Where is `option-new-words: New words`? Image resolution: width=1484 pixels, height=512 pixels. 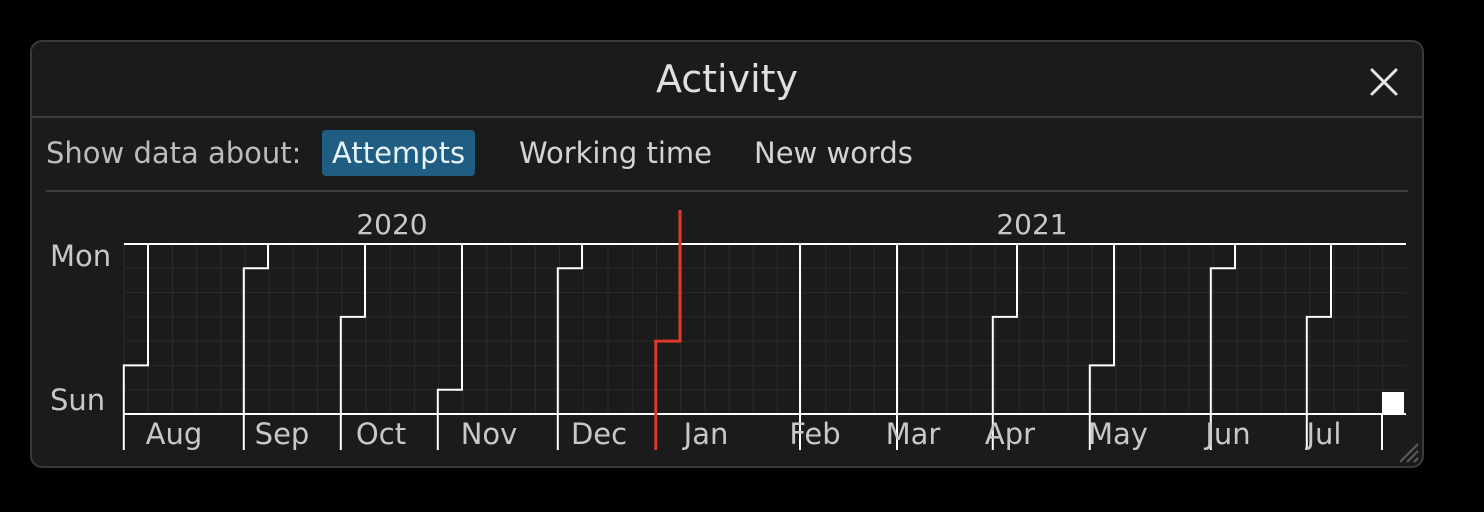
option-new-words: New words is located at coordinates (833, 153).